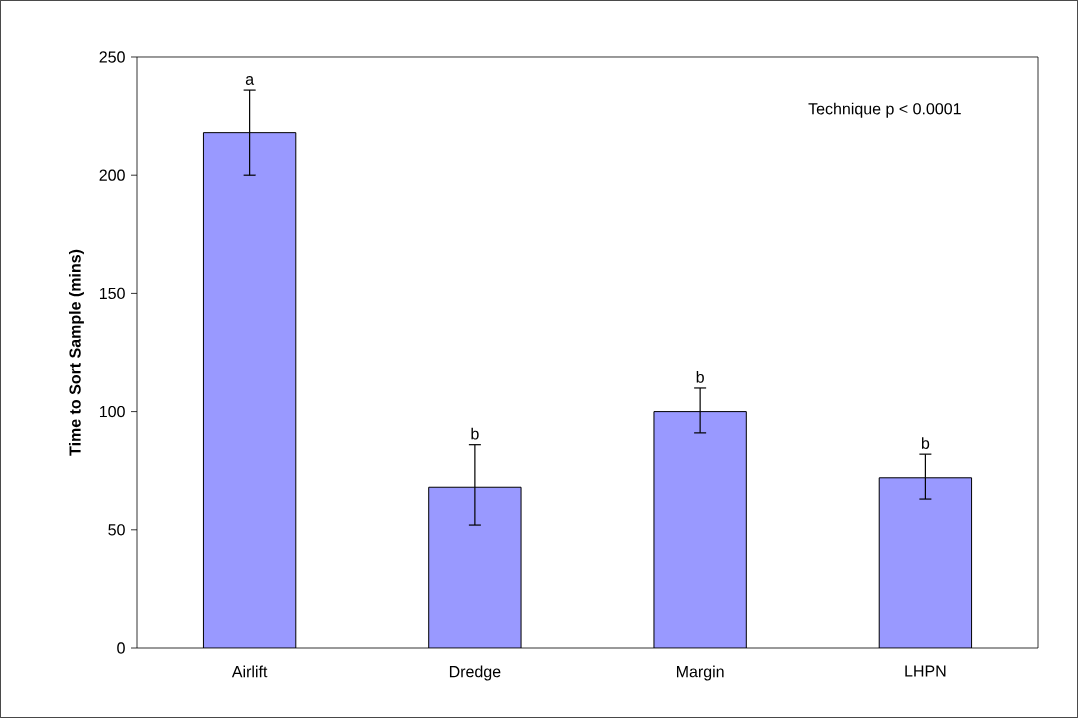 The height and width of the screenshot is (718, 1078). Describe the element at coordinates (700, 673) in the screenshot. I see `x-tick-label: Margin` at that location.